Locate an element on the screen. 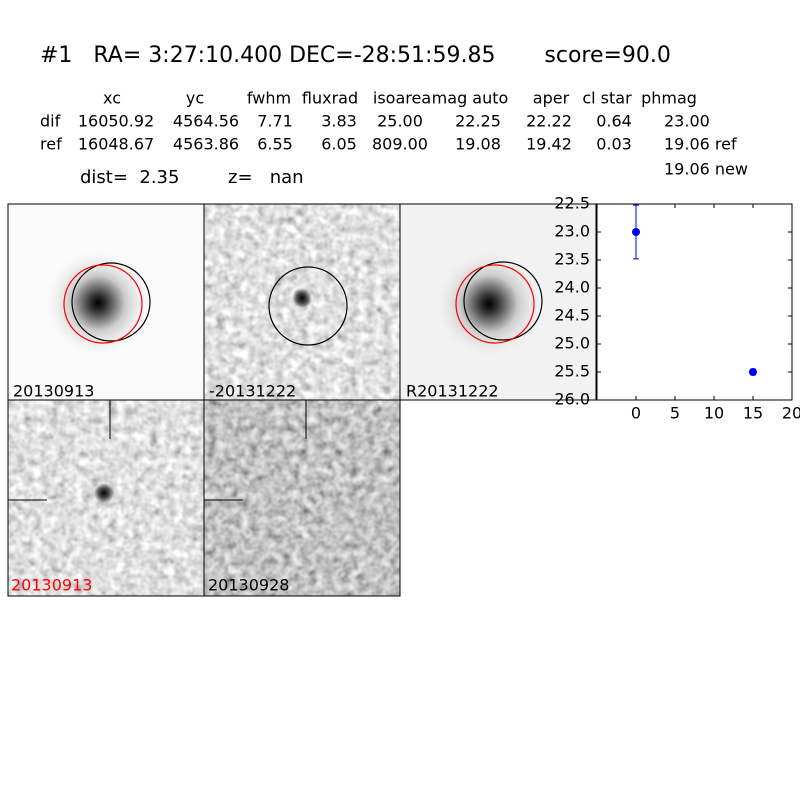  dist: dist= 2.35 is located at coordinates (129, 177).